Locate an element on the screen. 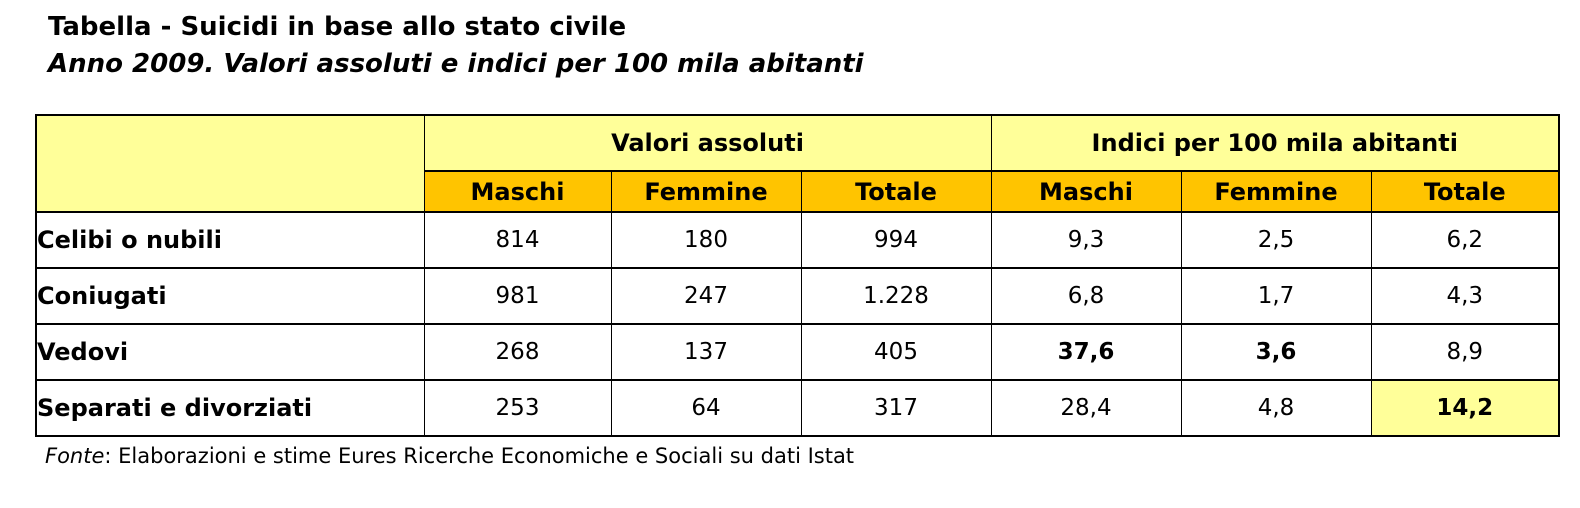  table-row-vedovi: Vedovi 268 137 405 37,6 3,6 8,9 is located at coordinates (797, 352).